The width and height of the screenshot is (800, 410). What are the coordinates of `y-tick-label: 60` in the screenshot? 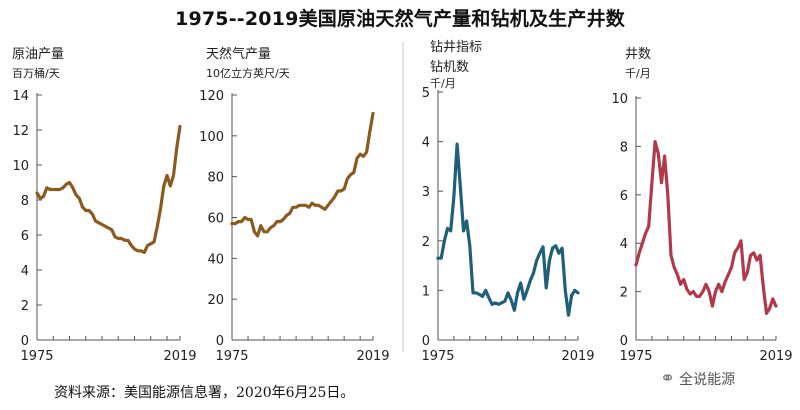 It's located at (215, 219).